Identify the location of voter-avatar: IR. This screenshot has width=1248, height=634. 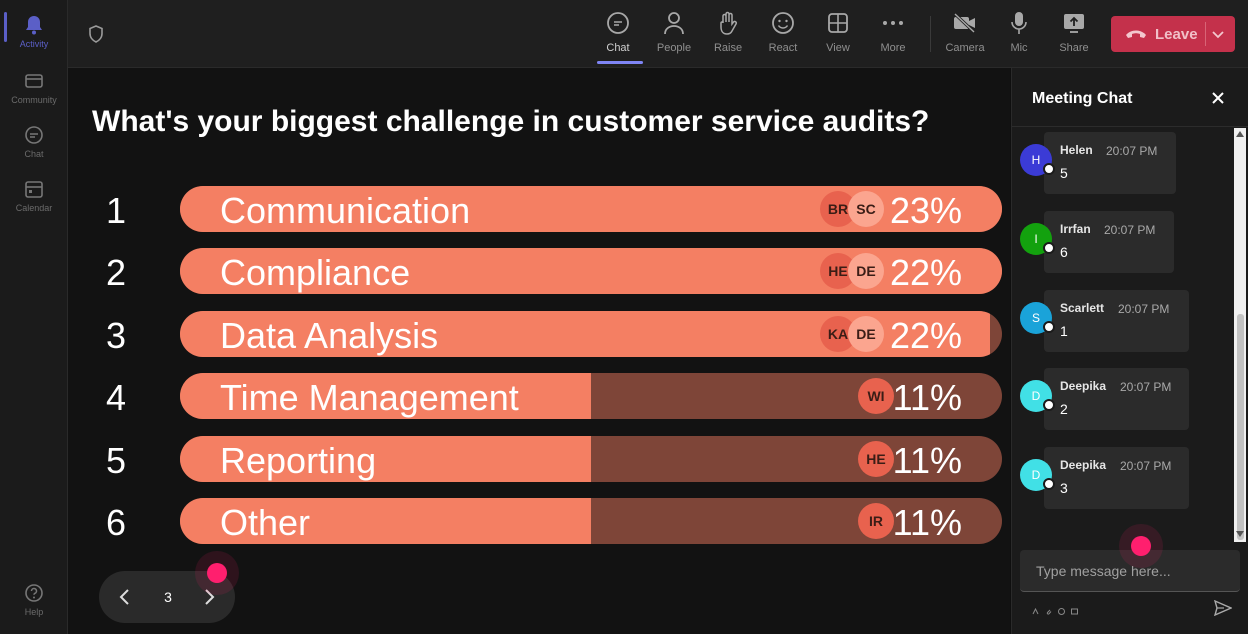
(876, 521).